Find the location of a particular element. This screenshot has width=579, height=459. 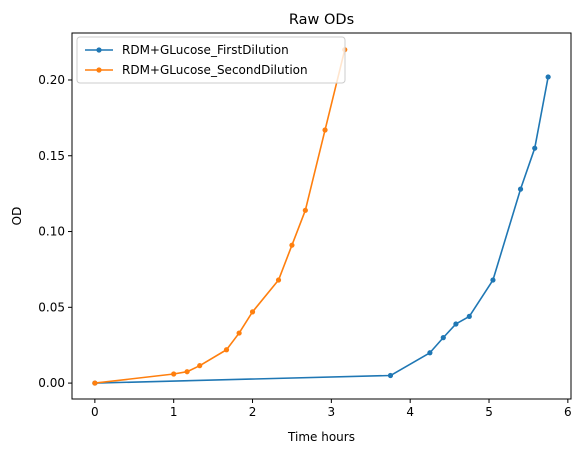

x-tick-label: 5 is located at coordinates (489, 412).